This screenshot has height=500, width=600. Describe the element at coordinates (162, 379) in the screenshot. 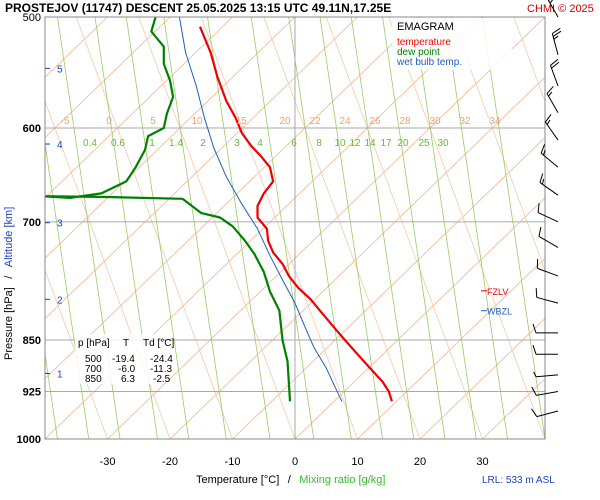

I see `table-cell: -2.5` at that location.